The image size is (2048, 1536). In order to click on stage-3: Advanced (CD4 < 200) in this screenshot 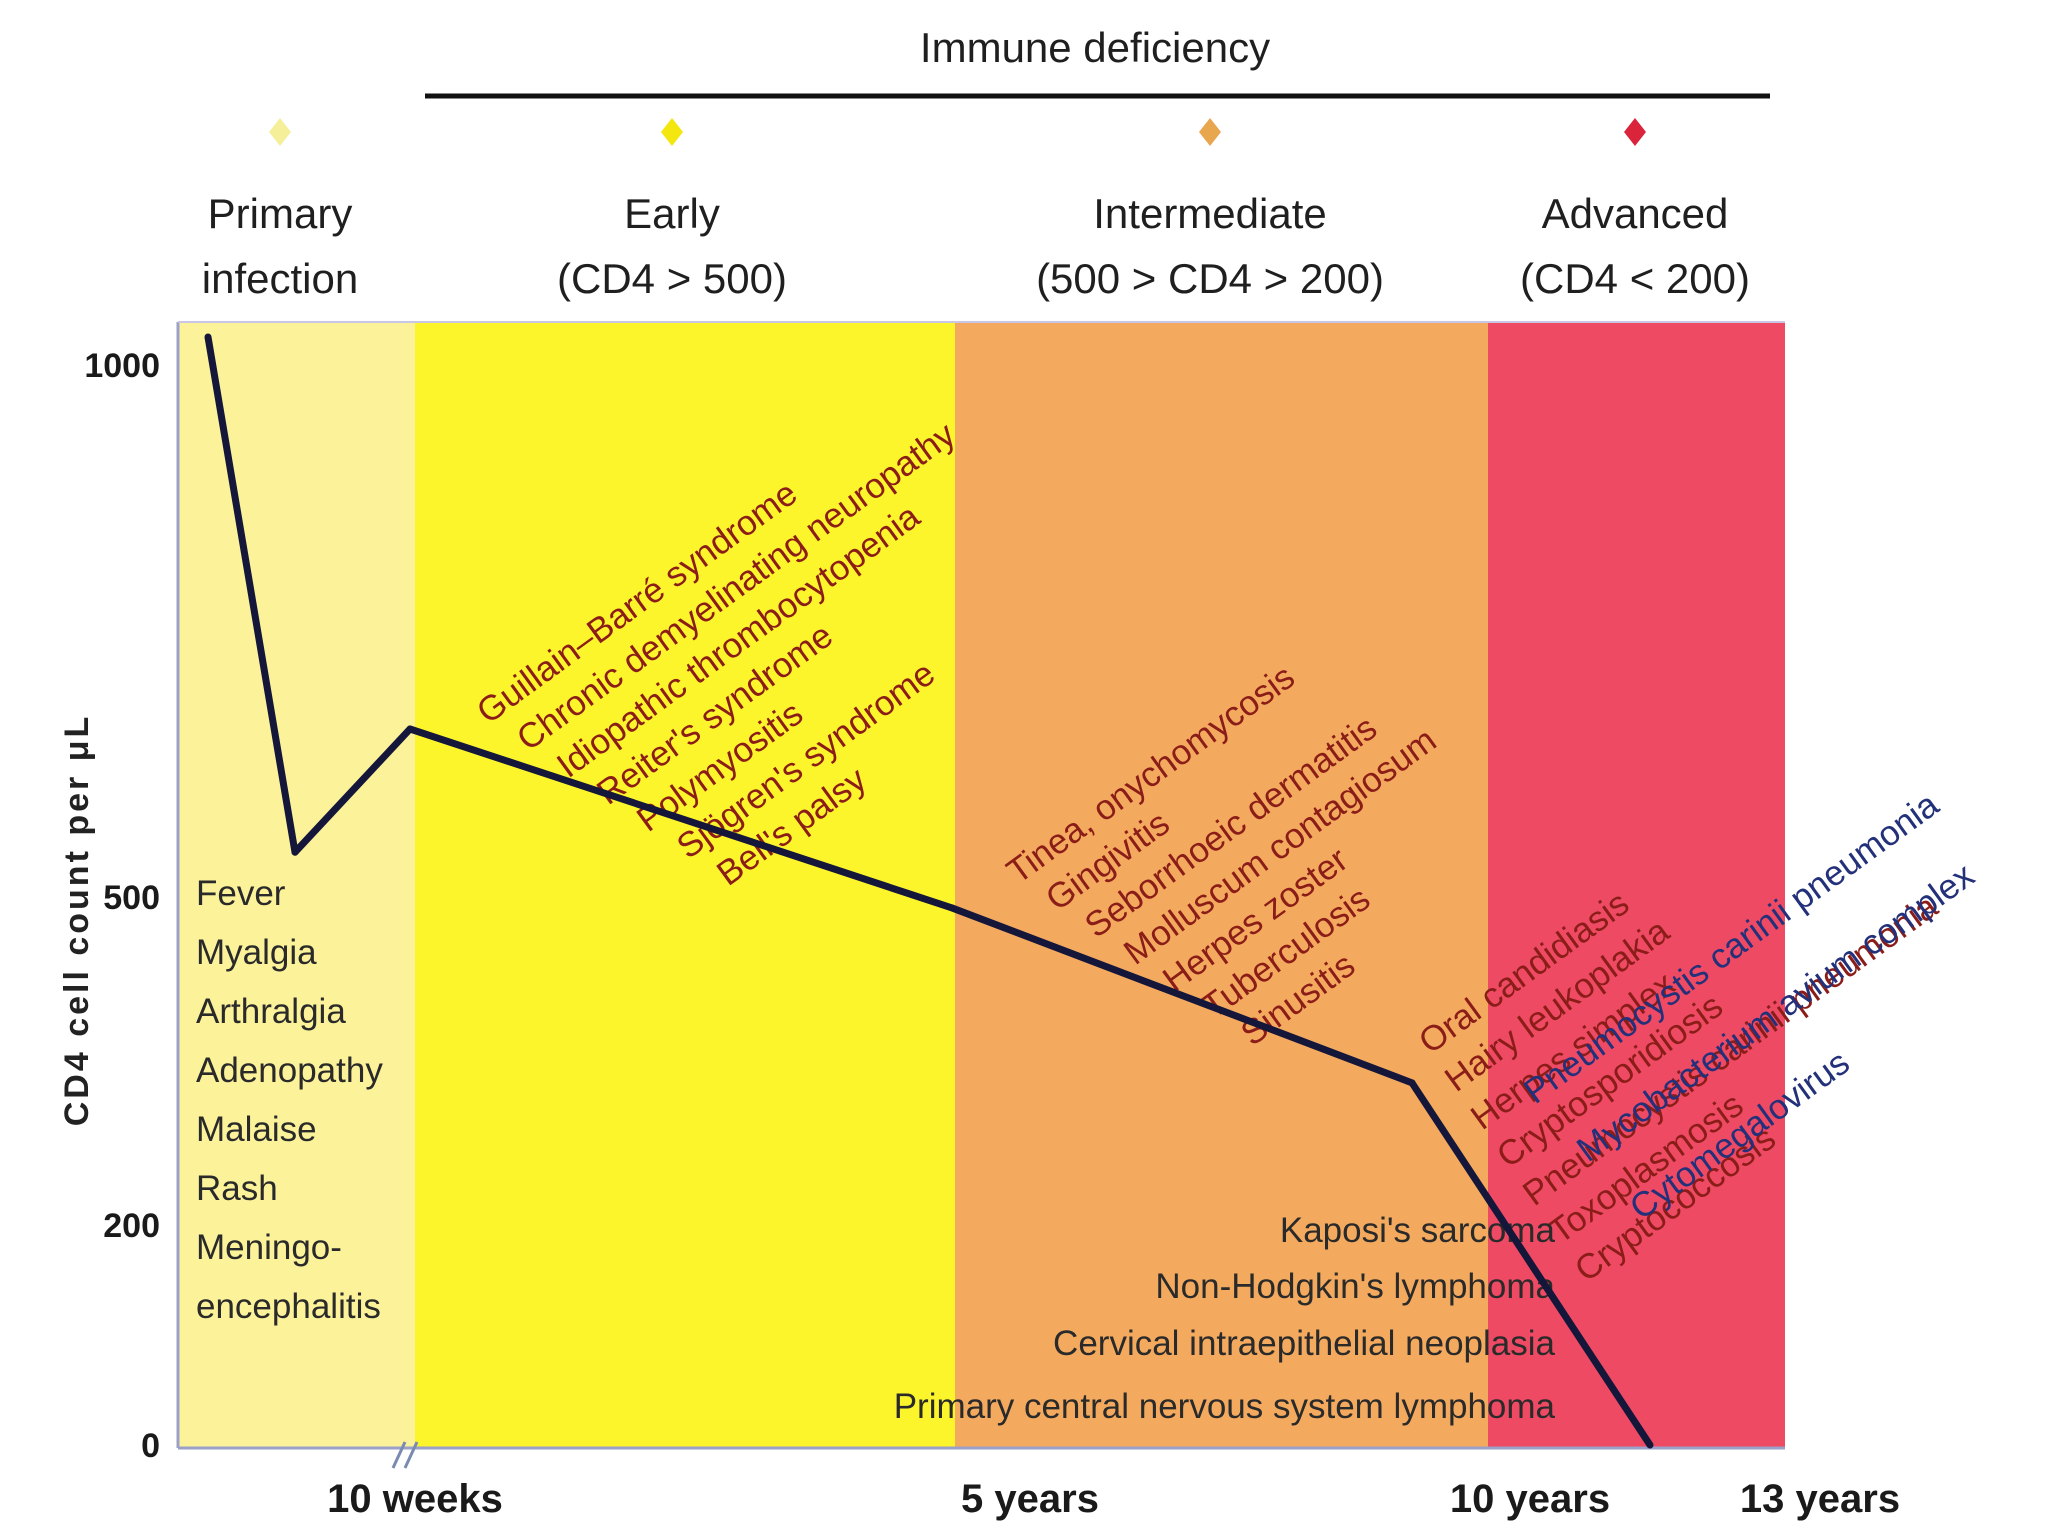, I will do `click(1635, 210)`.